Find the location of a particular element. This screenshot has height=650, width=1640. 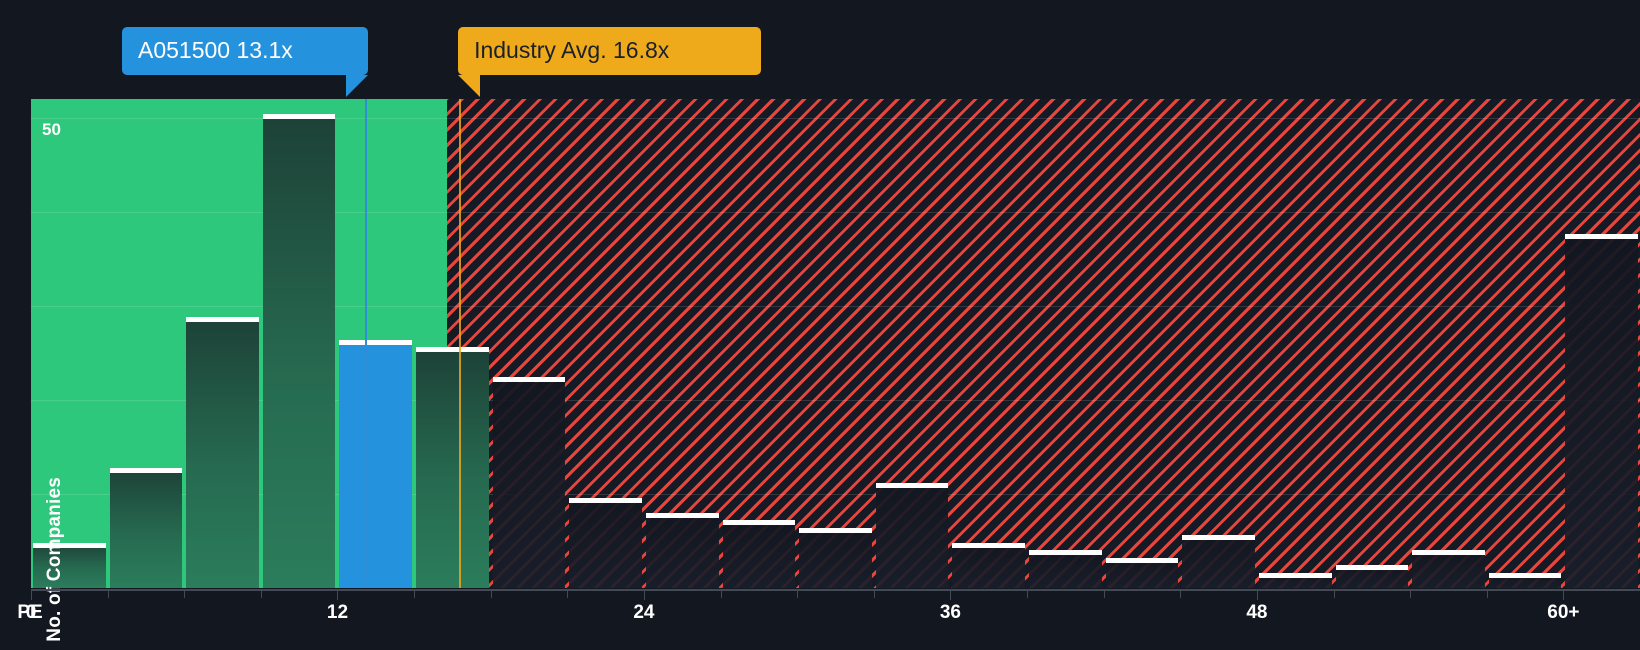

x-axis-tick-label: 0 is located at coordinates (31, 612).